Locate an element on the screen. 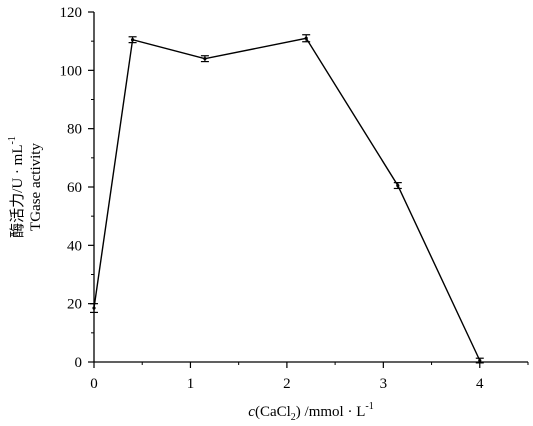 The image size is (533, 426). y-tick-label: 100 is located at coordinates (71, 71).